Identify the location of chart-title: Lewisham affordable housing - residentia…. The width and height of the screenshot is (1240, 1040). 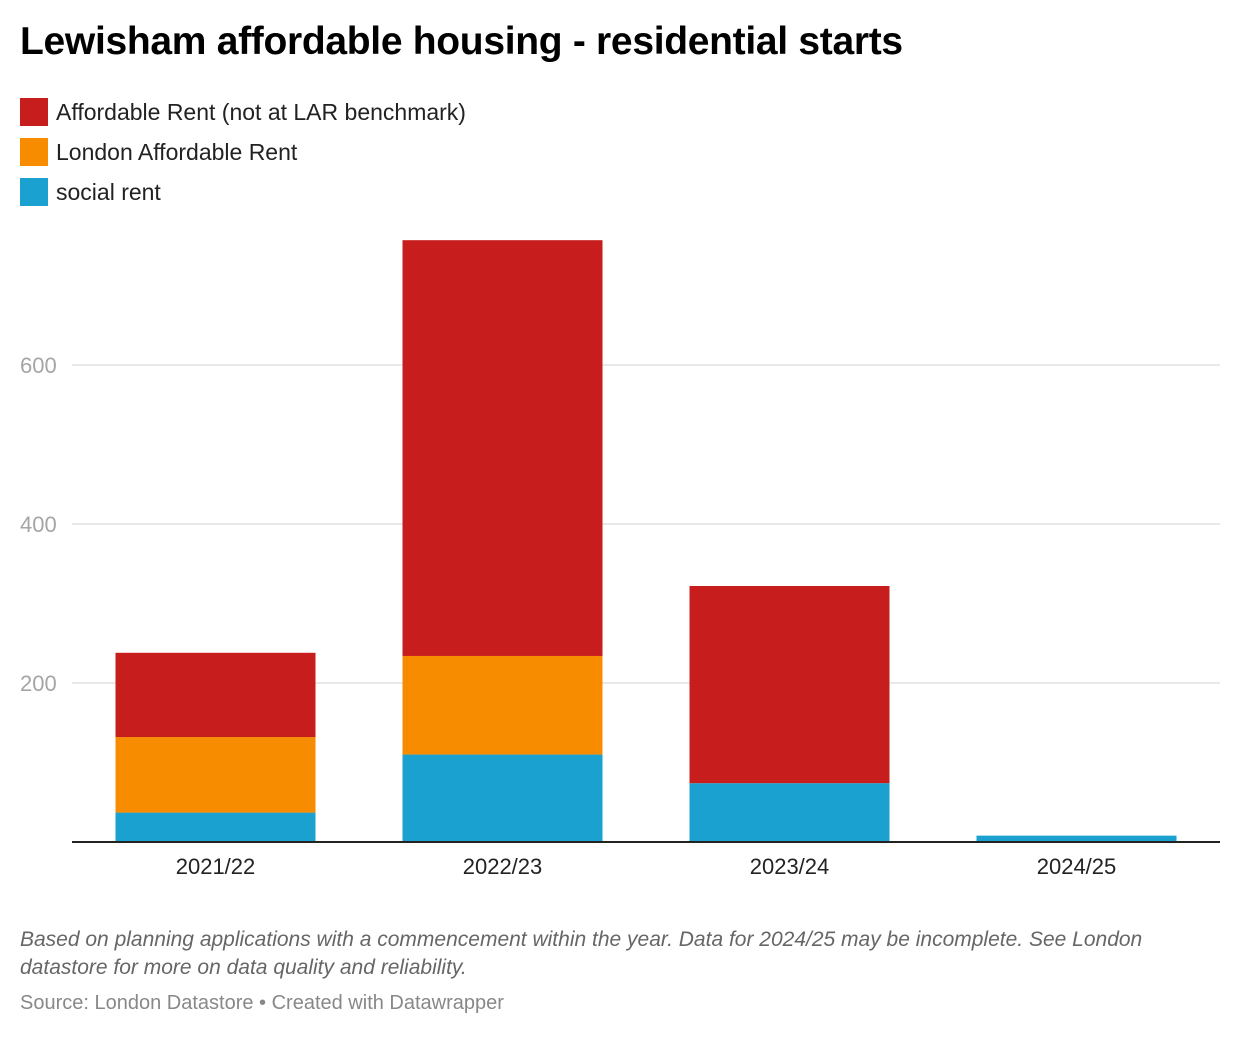
(461, 41).